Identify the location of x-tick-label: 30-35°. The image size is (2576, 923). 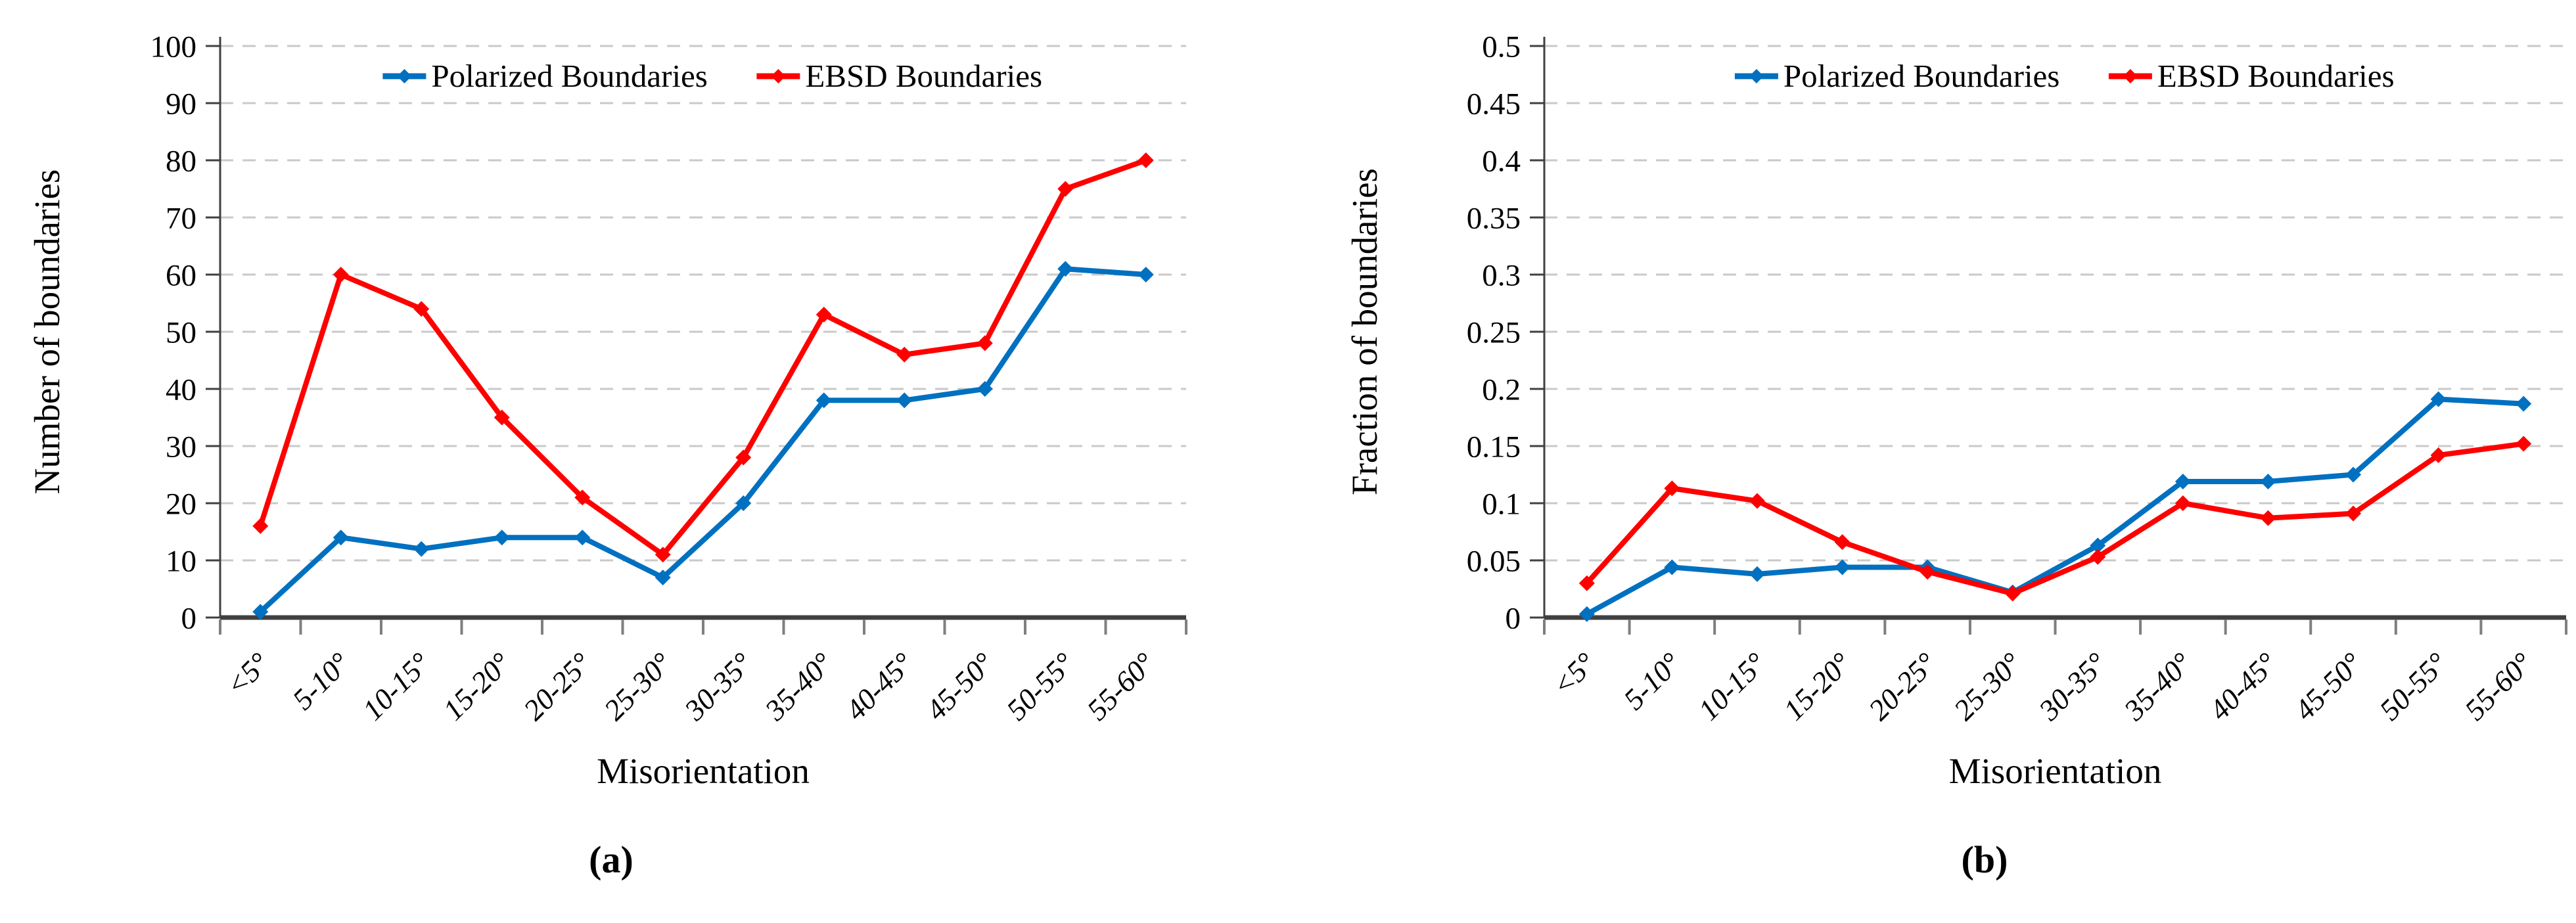
(718, 686).